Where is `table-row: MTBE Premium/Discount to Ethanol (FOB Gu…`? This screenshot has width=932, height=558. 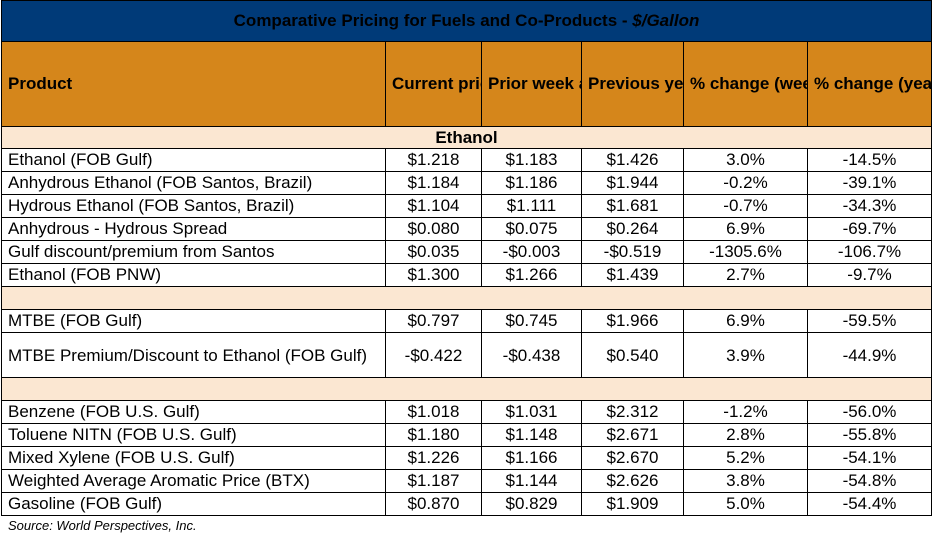
table-row: MTBE Premium/Discount to Ethanol (FOB Gu… is located at coordinates (466, 355).